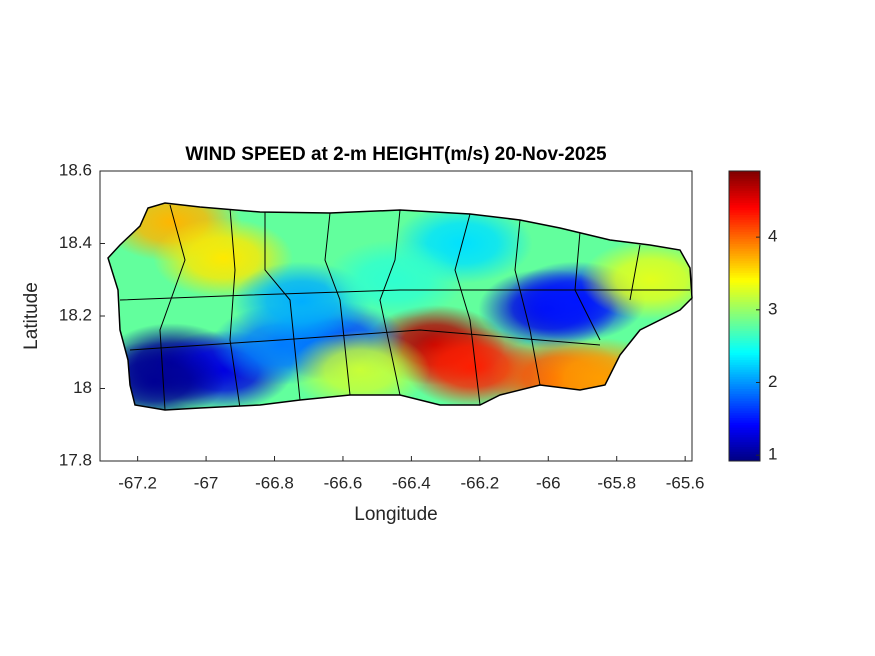 The height and width of the screenshot is (656, 875). I want to click on y-tick-label: 18.6, so click(75, 169).